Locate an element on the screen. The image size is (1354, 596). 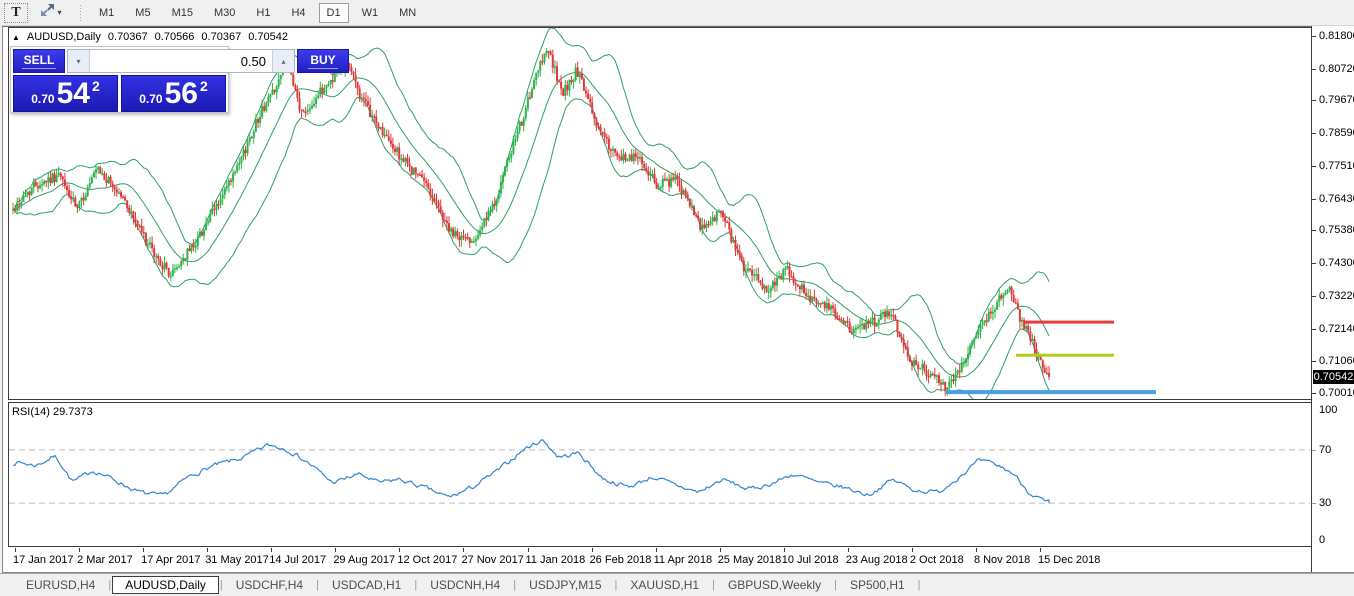
chart-tab-usdchf-h4: USDCHF,H4 is located at coordinates (269, 585).